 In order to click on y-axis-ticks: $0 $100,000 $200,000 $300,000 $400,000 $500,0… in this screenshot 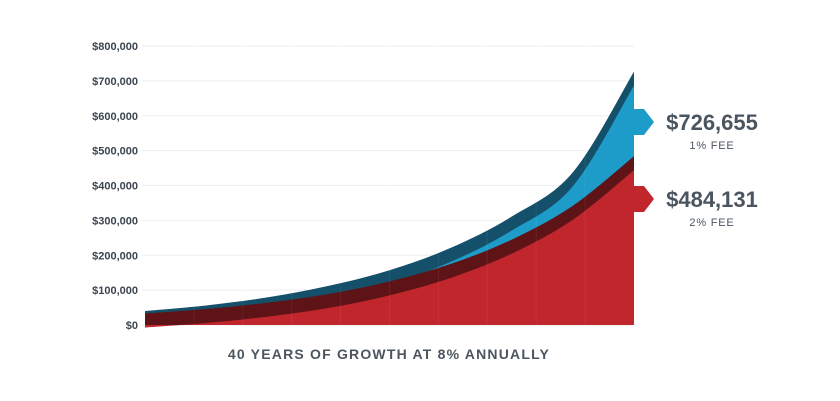, I will do `click(115, 186)`.